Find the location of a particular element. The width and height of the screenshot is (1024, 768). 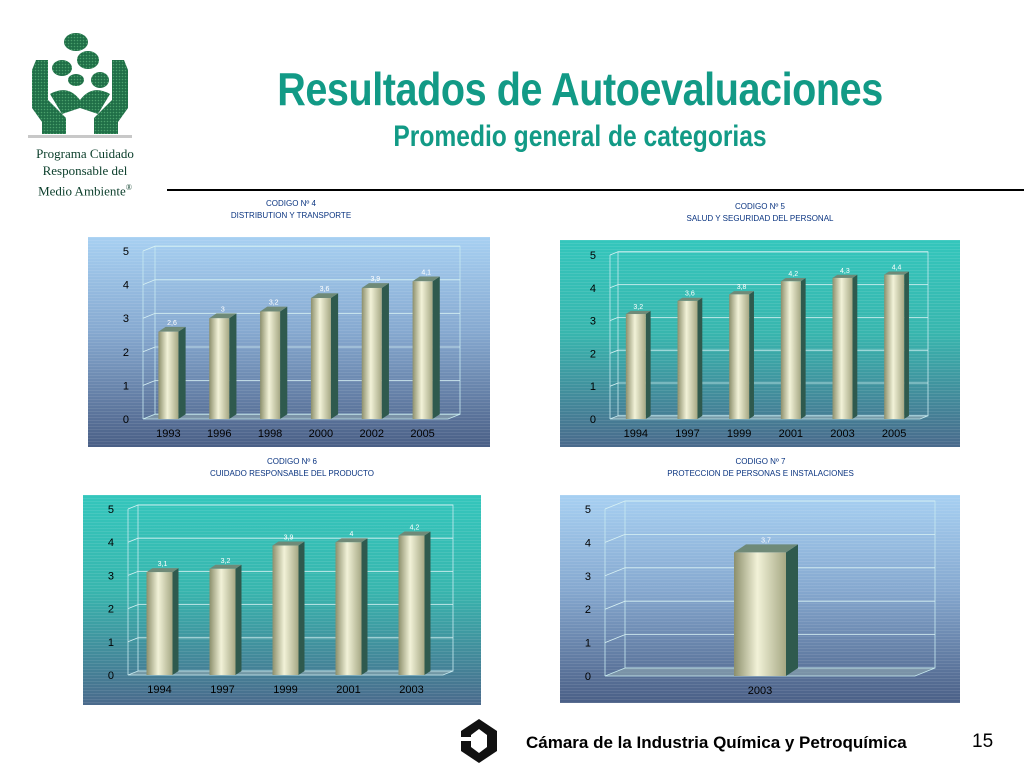

bar-data-label: 4,4 is located at coordinates (897, 267).